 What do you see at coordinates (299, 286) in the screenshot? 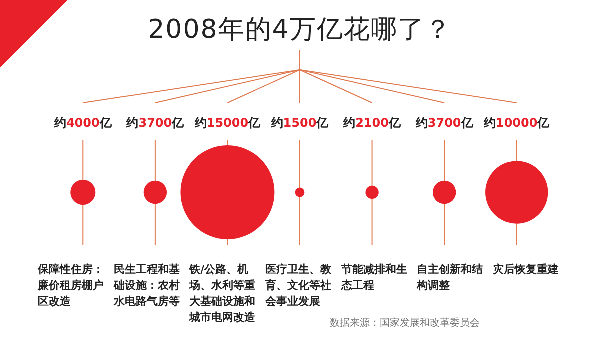
I see `category-label: 医疗卫生、教育、文化等社会事业发展` at bounding box center [299, 286].